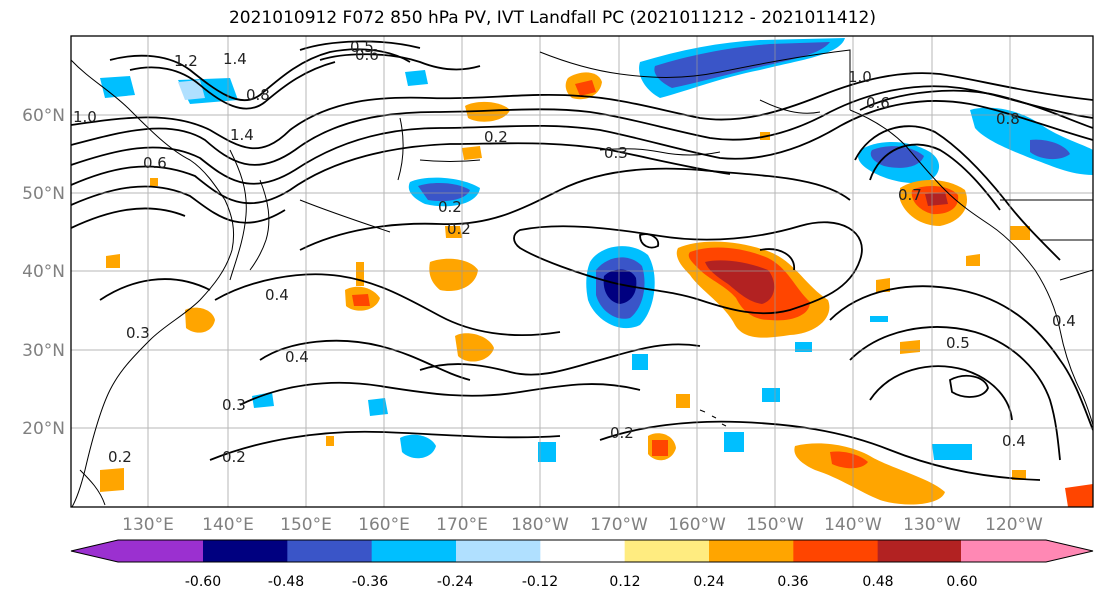 The height and width of the screenshot is (601, 1105). I want to click on colorbar-tick-label: 0.12, so click(624, 582).